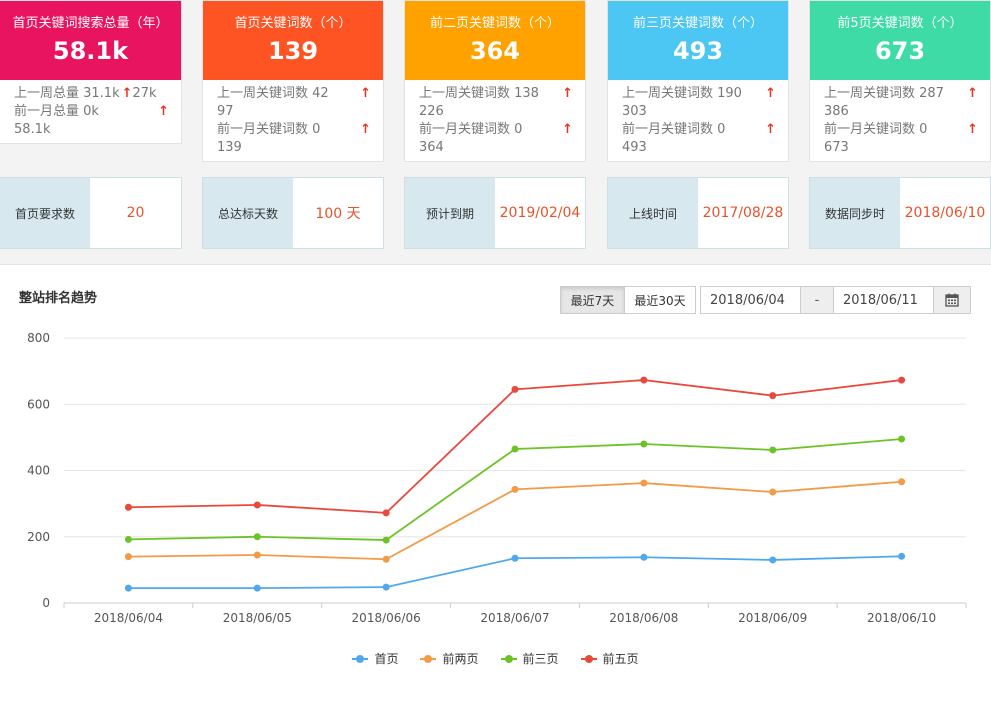 This screenshot has height=703, width=991. I want to click on legend-item: 首页, so click(375, 658).